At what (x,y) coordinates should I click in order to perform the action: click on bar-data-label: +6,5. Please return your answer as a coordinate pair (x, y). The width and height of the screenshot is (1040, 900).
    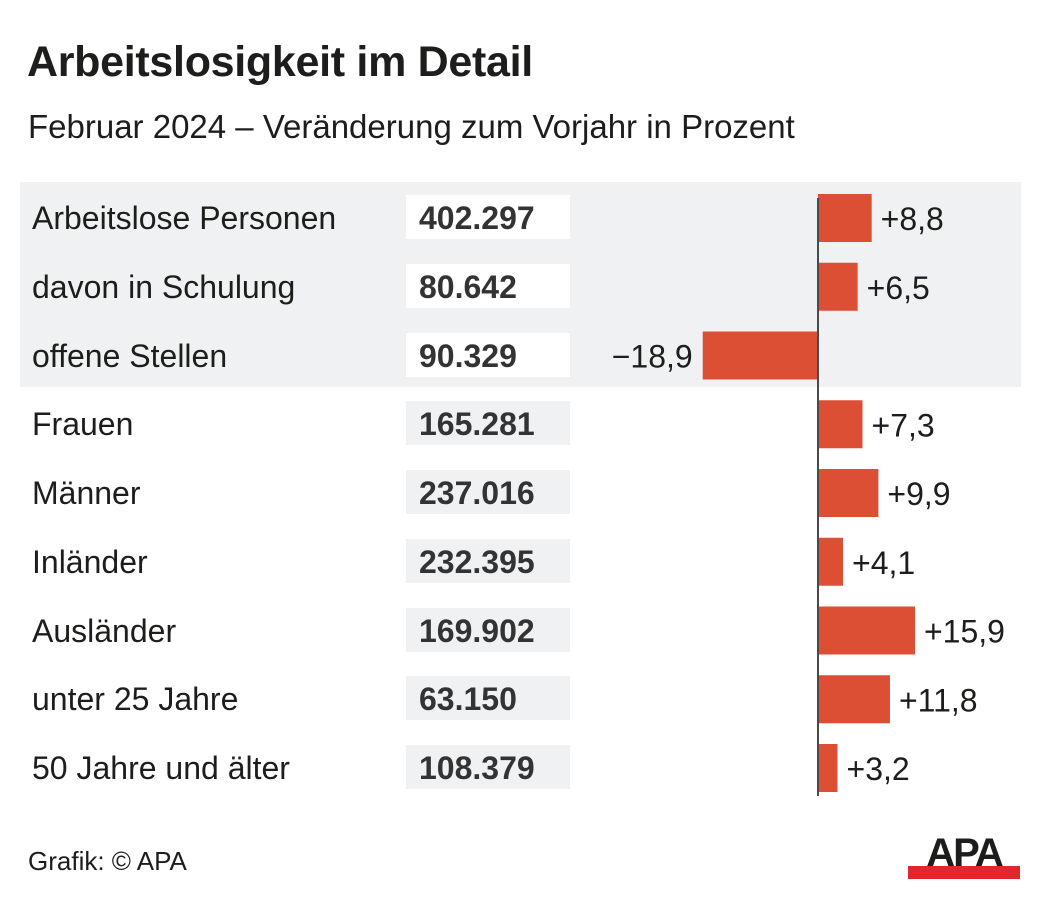
    Looking at the image, I should click on (898, 288).